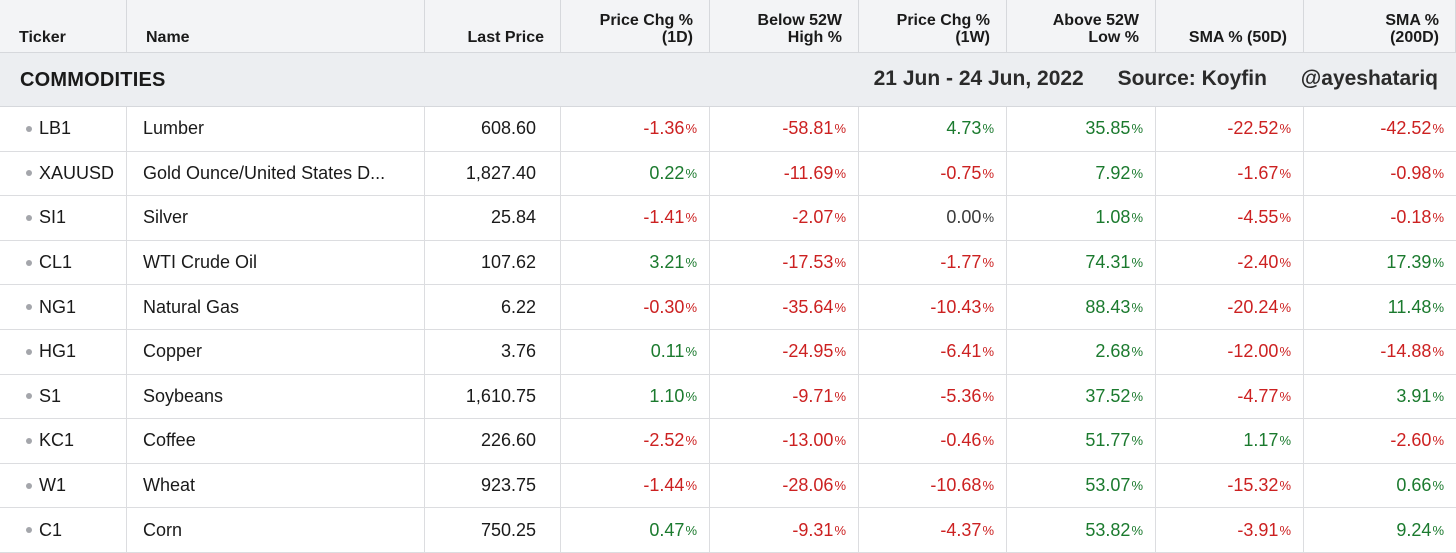 This screenshot has height=553, width=1456. Describe the element at coordinates (57, 440) in the screenshot. I see `ticker-symbol: KC1` at that location.